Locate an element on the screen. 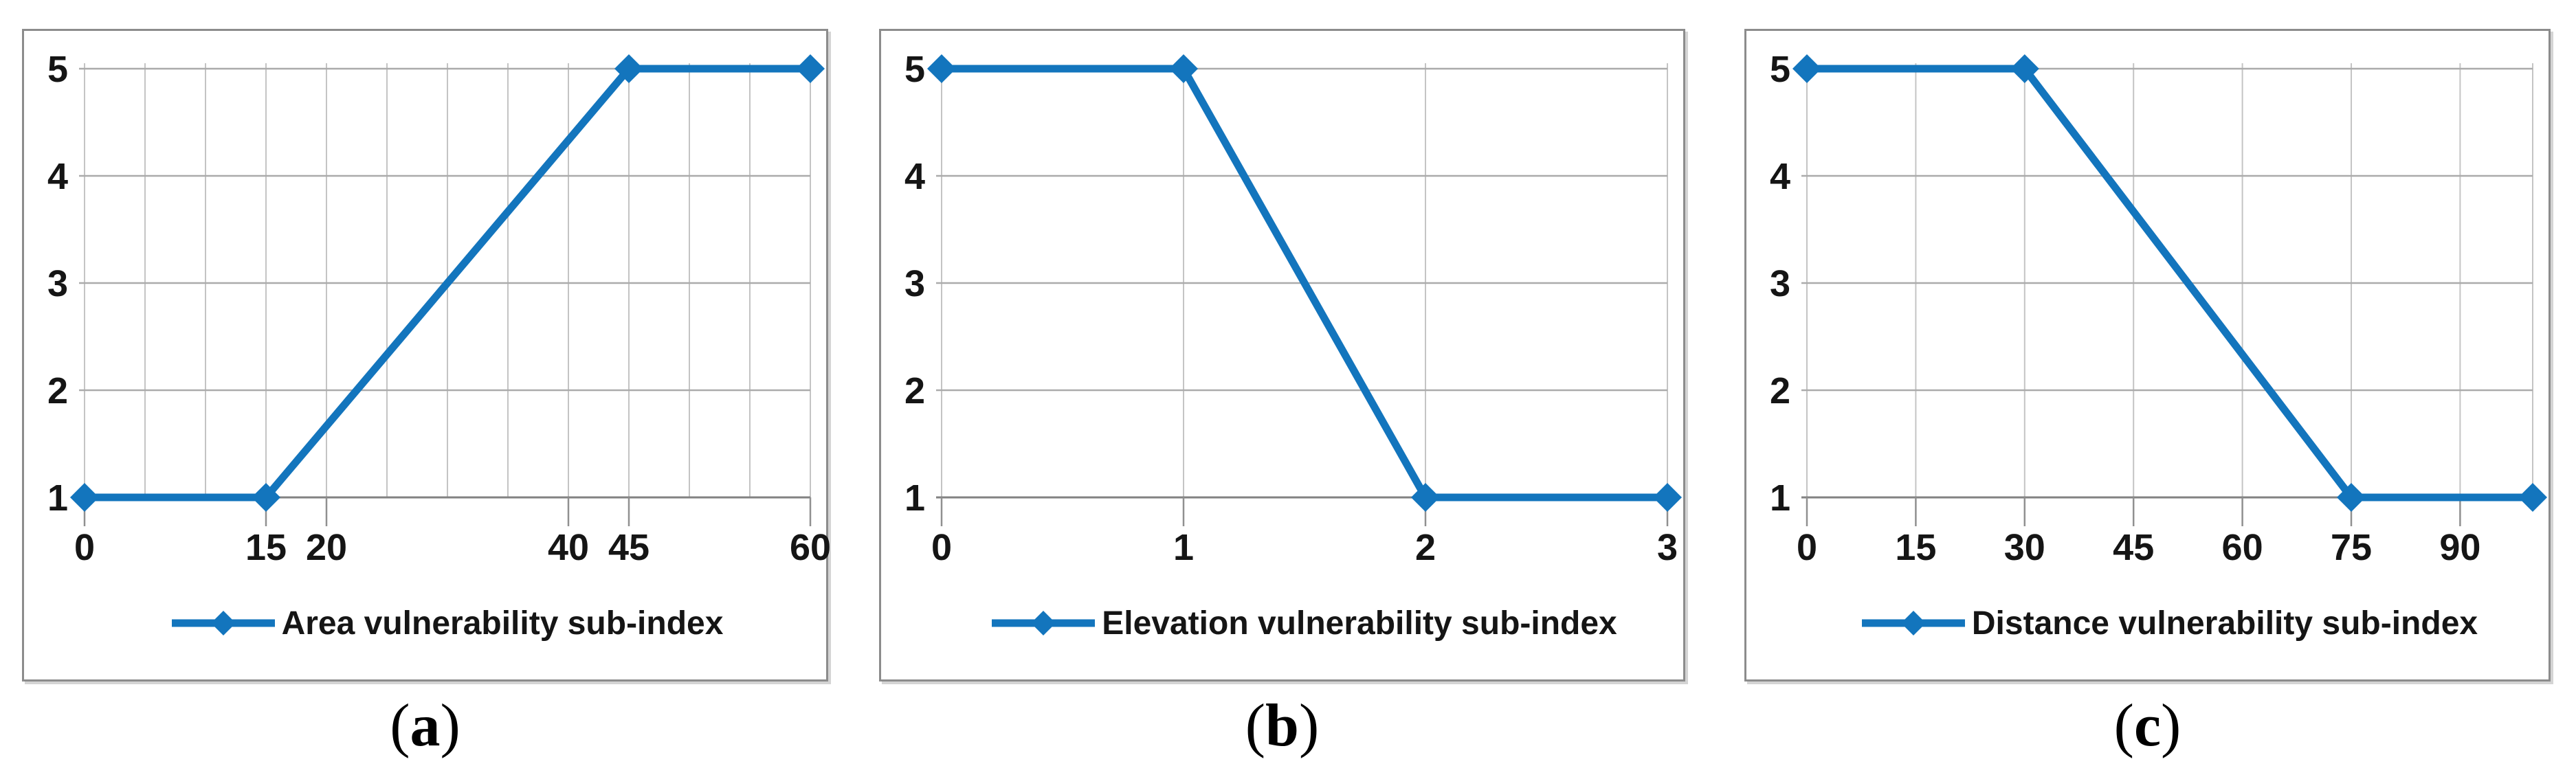  x-tick-labels: 0 15 30 45 60 75 90 is located at coordinates (2138, 547).